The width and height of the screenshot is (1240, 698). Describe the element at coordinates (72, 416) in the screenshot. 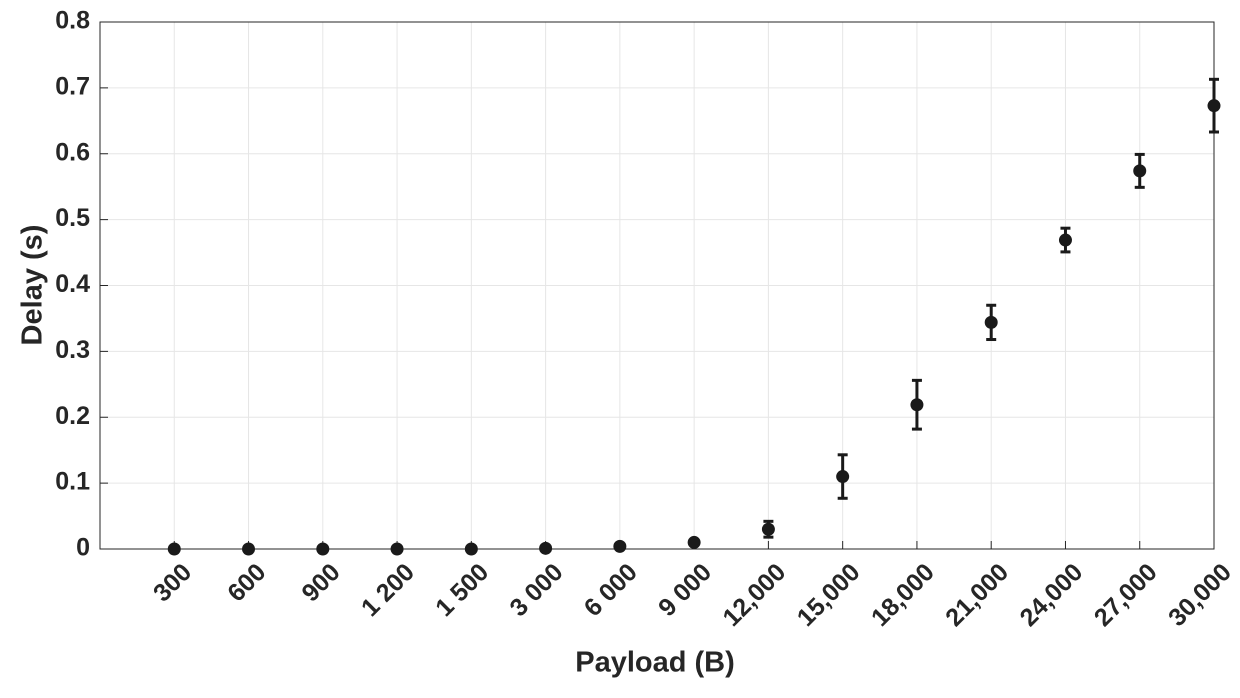

I see `y-tick-label: 0.2` at that location.